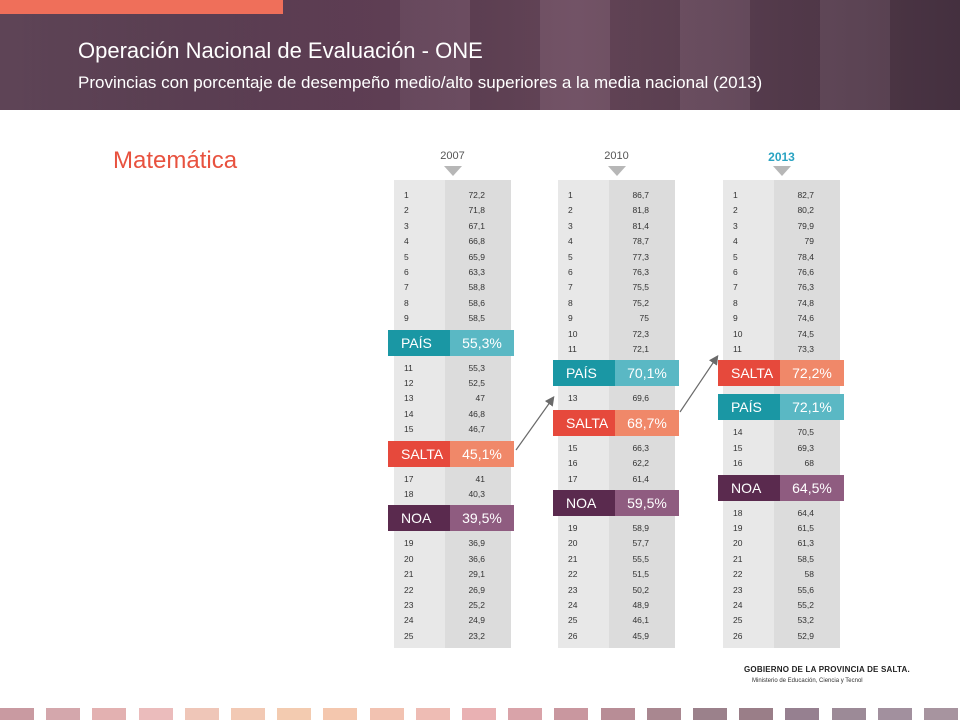 The image size is (960, 720). I want to click on rank-number: 25, so click(409, 635).